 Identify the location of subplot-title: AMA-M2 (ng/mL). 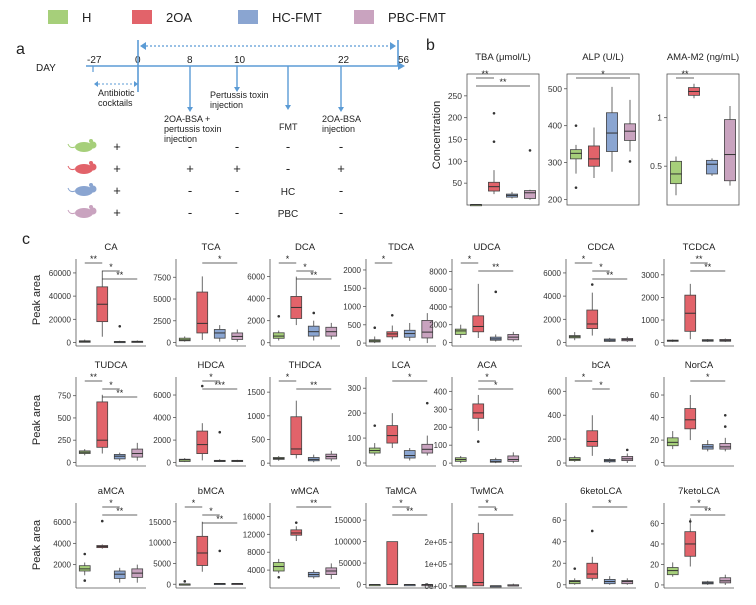
(703, 57).